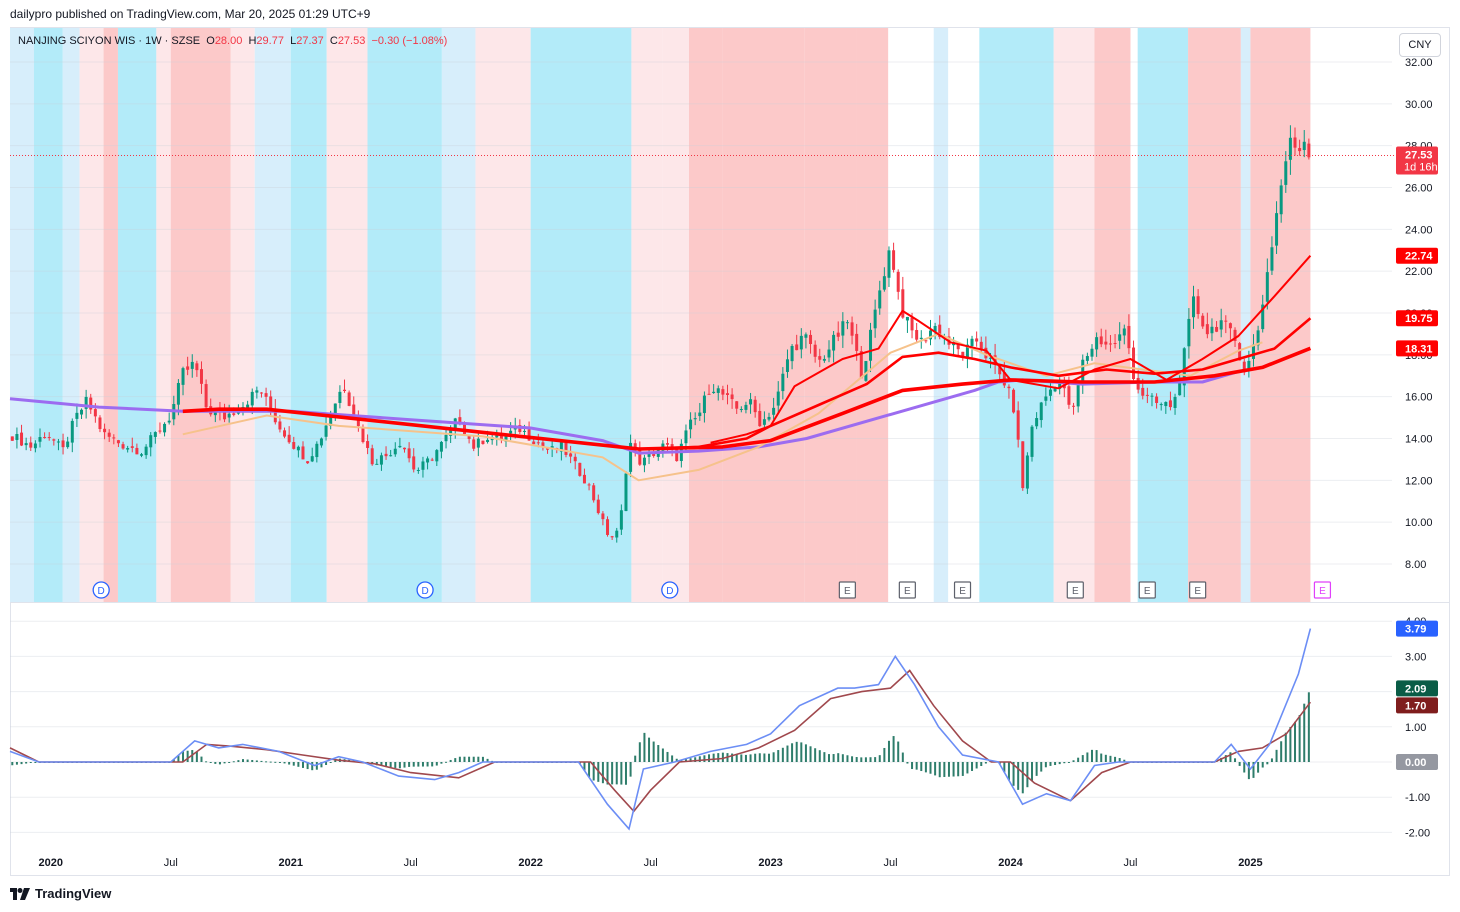 Image resolution: width=1460 pixels, height=912 pixels. I want to click on dividend-marker-label: D, so click(669, 591).